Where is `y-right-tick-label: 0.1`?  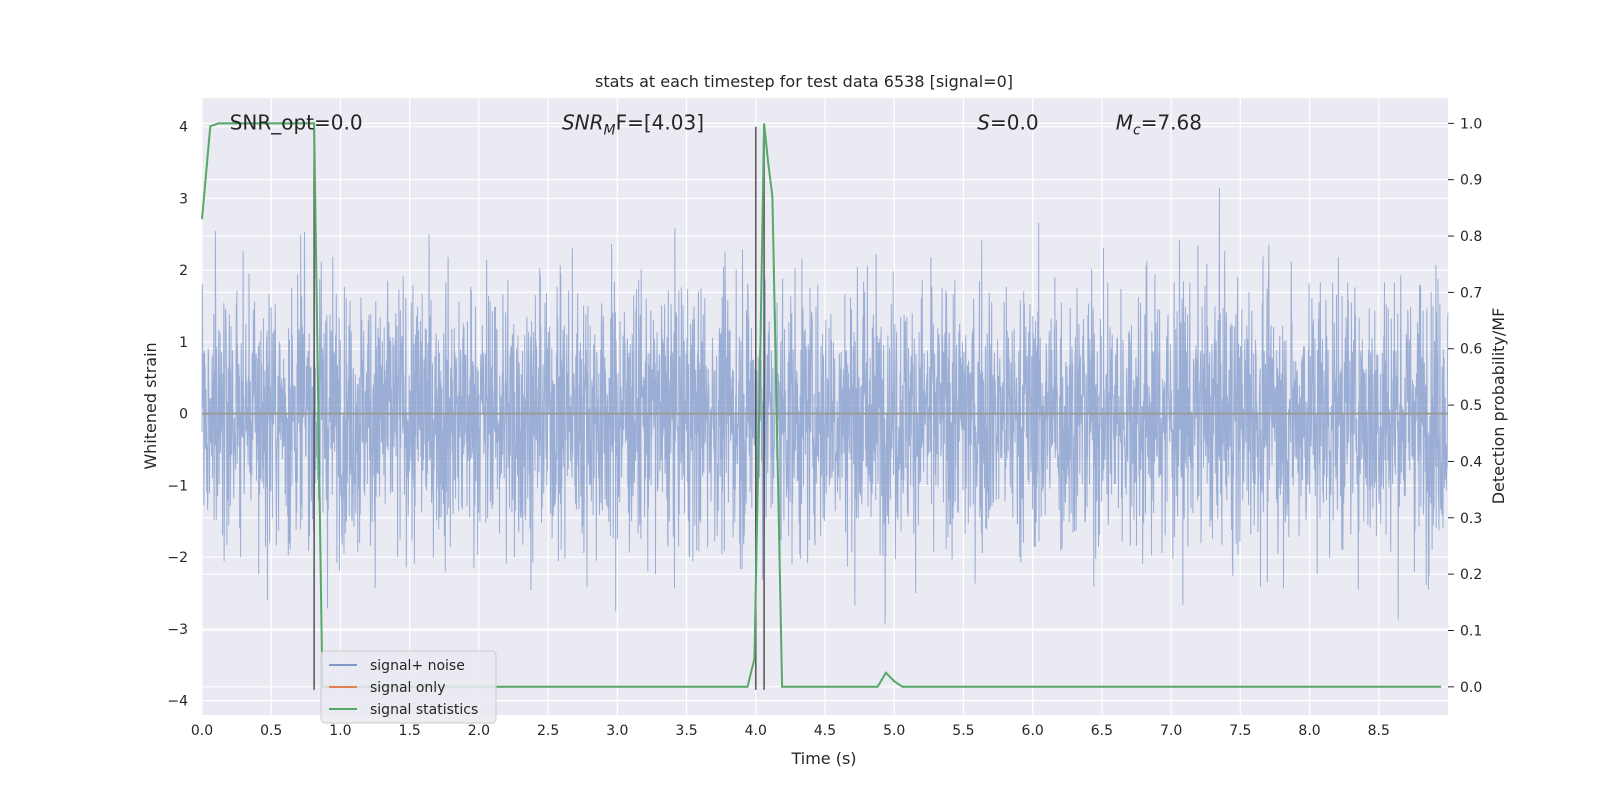
y-right-tick-label: 0.1 is located at coordinates (1471, 631).